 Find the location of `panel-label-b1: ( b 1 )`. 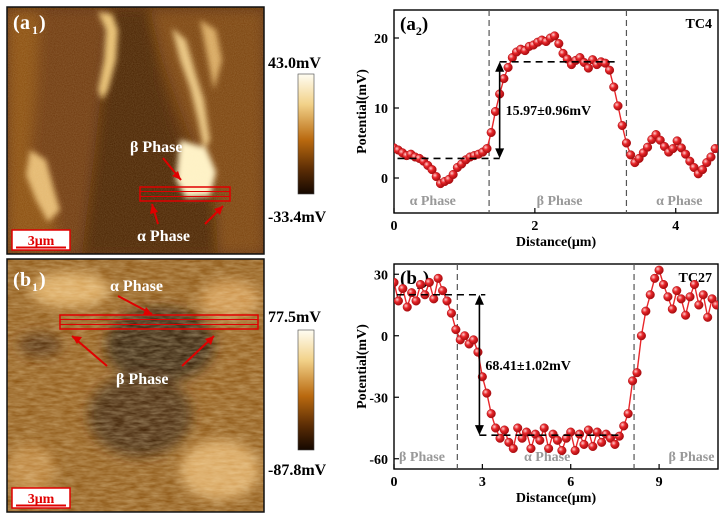

panel-label-b1: ( b 1 ) is located at coordinates (29, 281).